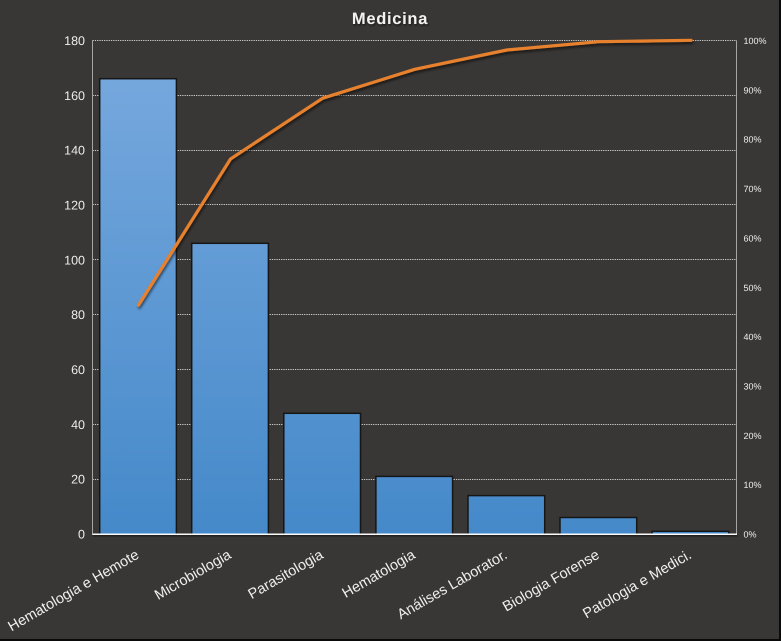 This screenshot has width=781, height=641. I want to click on svg-text: 40, so click(78, 425).